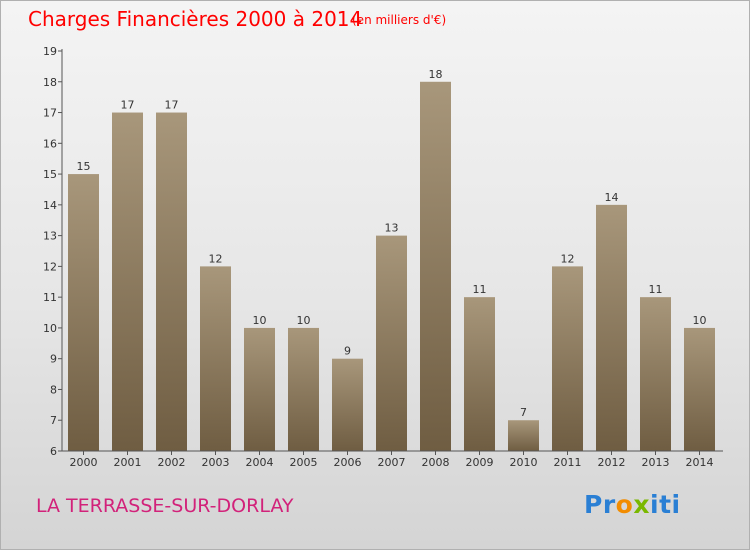  What do you see at coordinates (53, 389) in the screenshot?
I see `y-tick-label: 8` at bounding box center [53, 389].